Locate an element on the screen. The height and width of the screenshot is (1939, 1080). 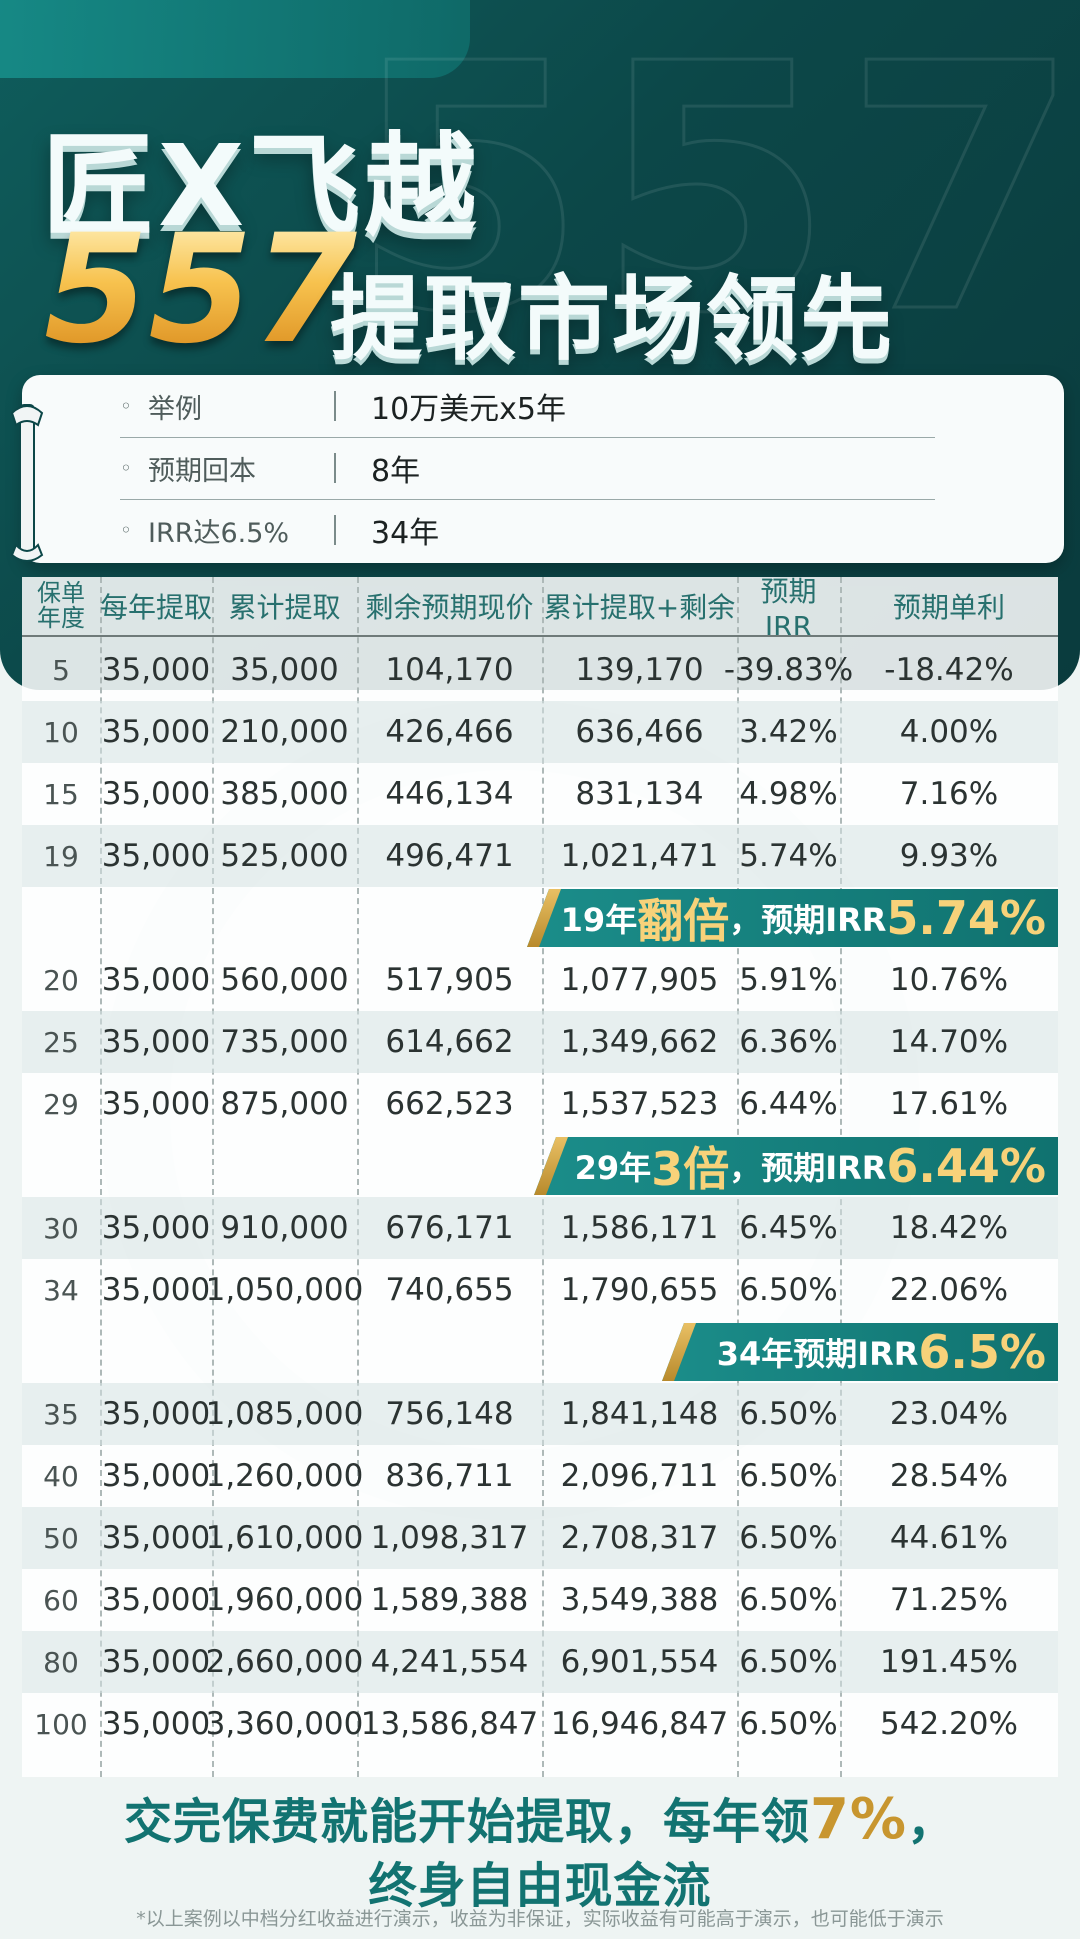
highlight-banner: 19年 翻倍 ，预期IRR 5.74% is located at coordinates (792, 918).